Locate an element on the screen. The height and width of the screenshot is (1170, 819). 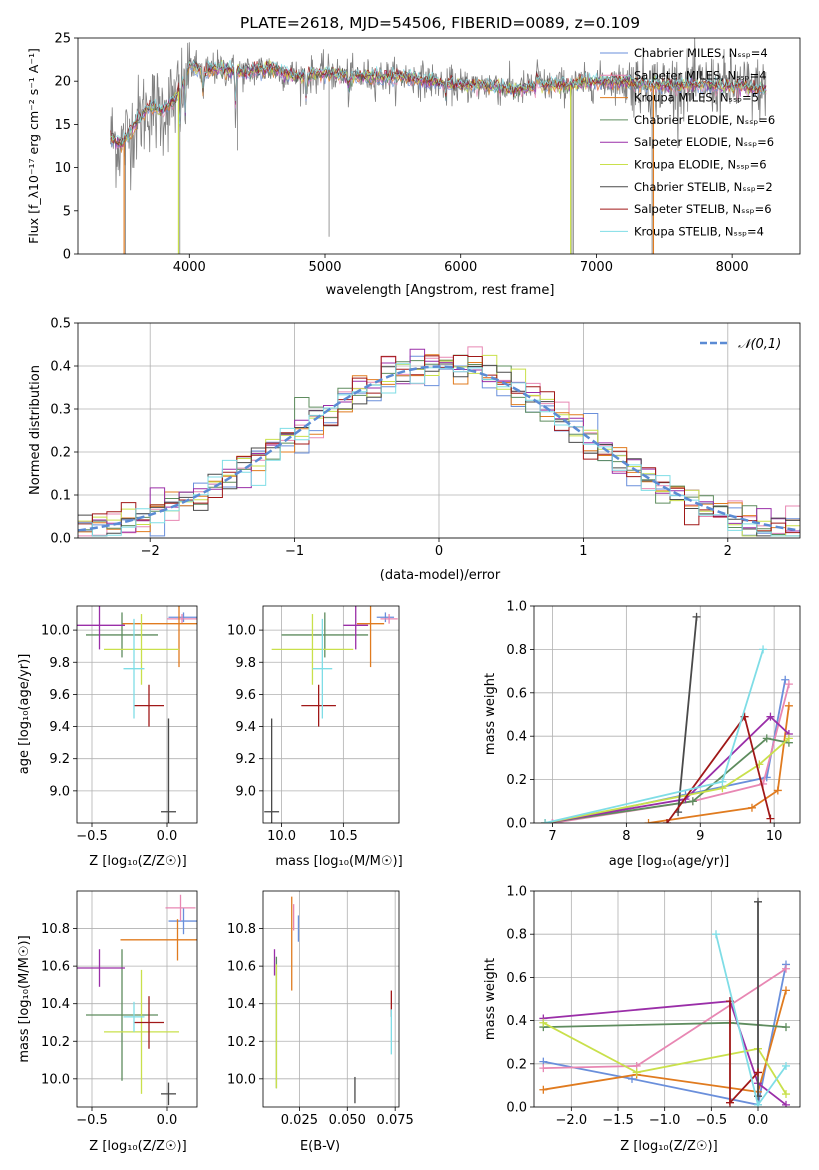
mw-age-ylabel: mass weight is located at coordinates (490, 714).